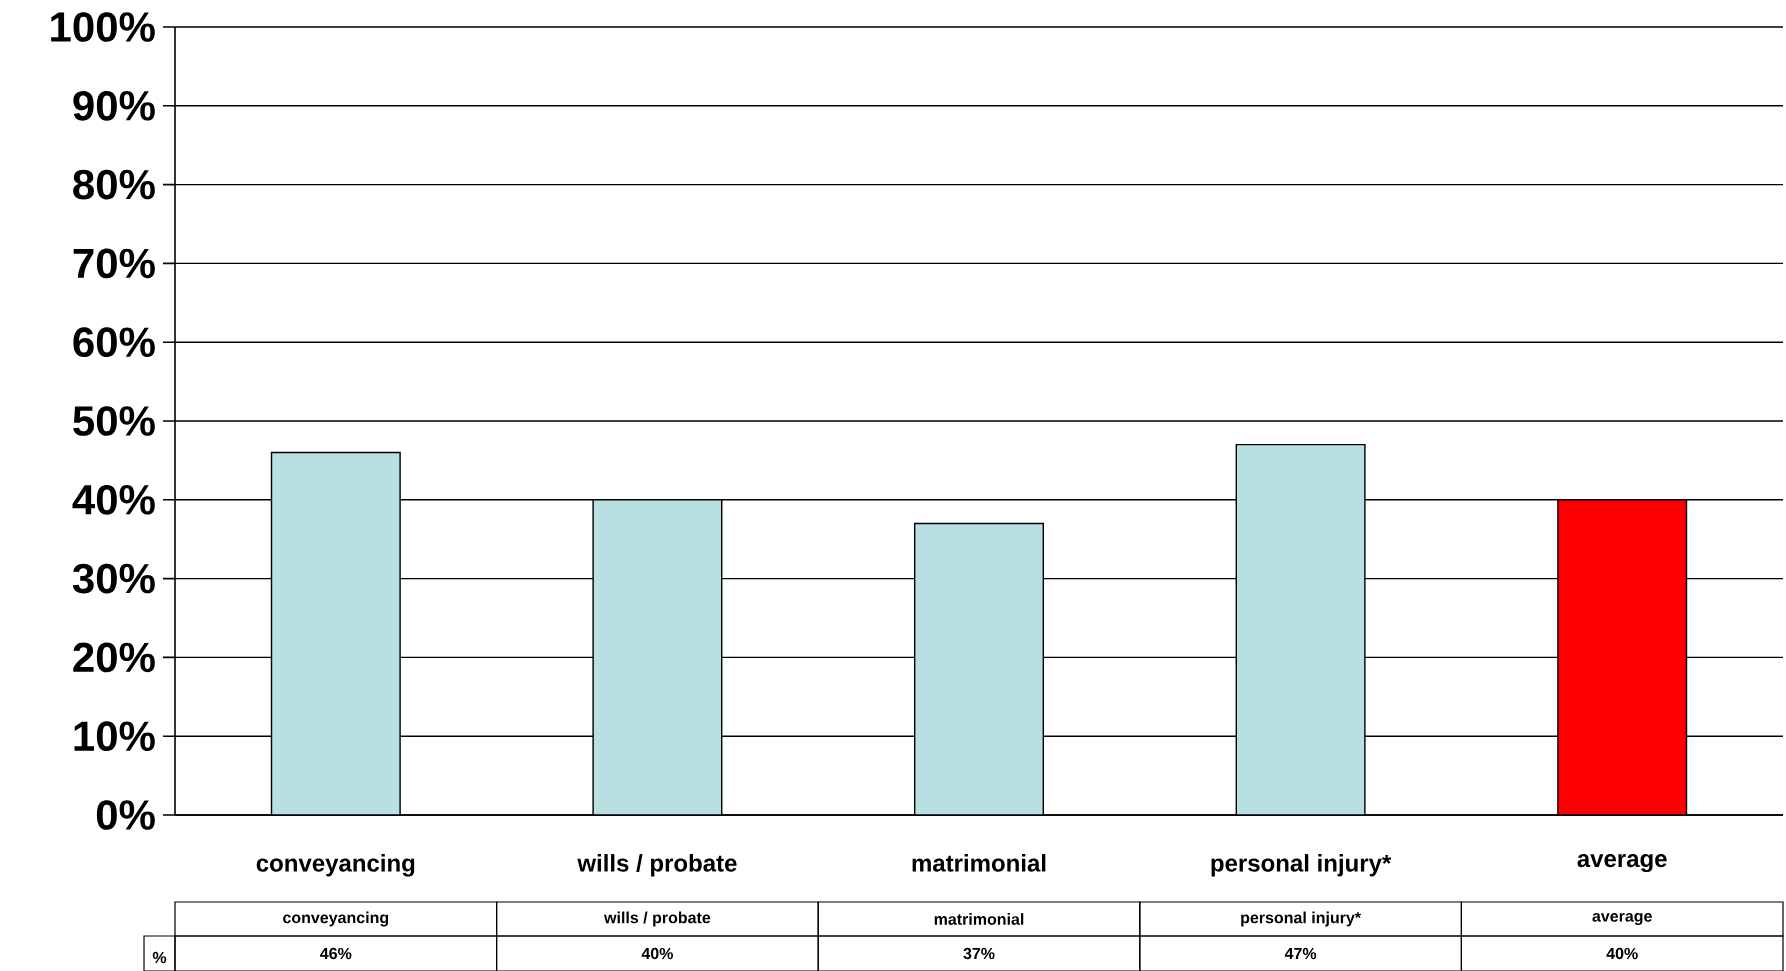 The width and height of the screenshot is (1786, 971). Describe the element at coordinates (1300, 953) in the screenshot. I see `data-label: 47%` at that location.